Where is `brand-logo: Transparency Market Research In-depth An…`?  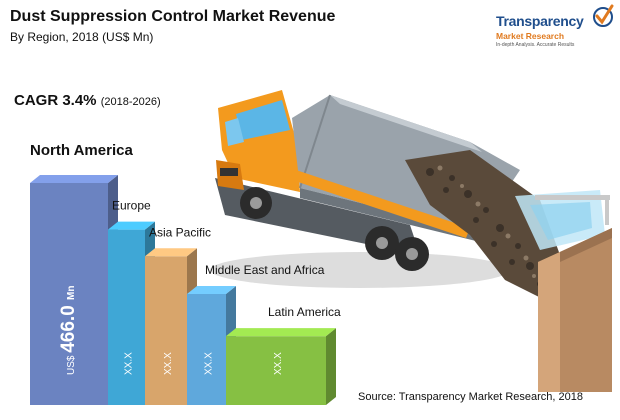 brand-logo: Transparency Market Research In-depth An… is located at coordinates (555, 27).